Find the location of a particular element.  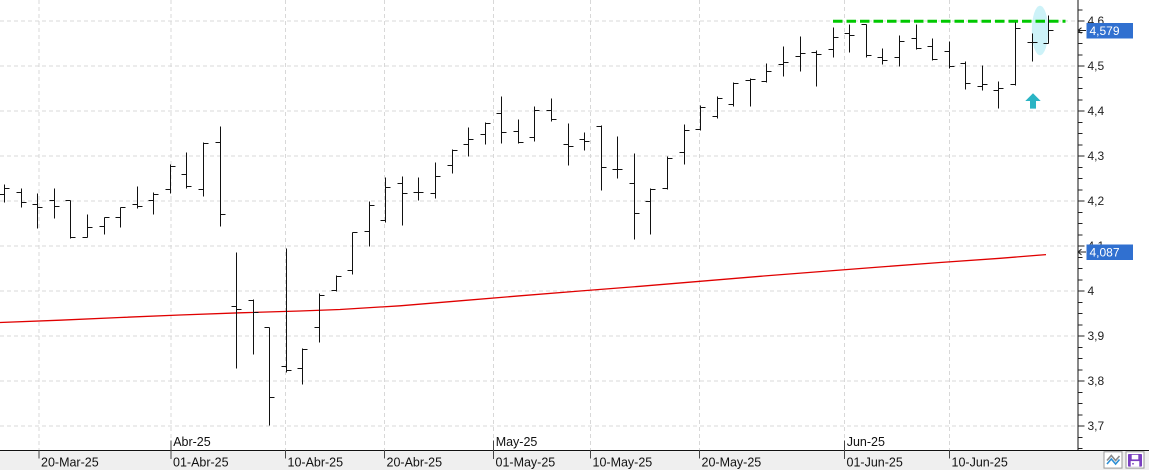

svg-text: Abr-25 is located at coordinates (192, 442).